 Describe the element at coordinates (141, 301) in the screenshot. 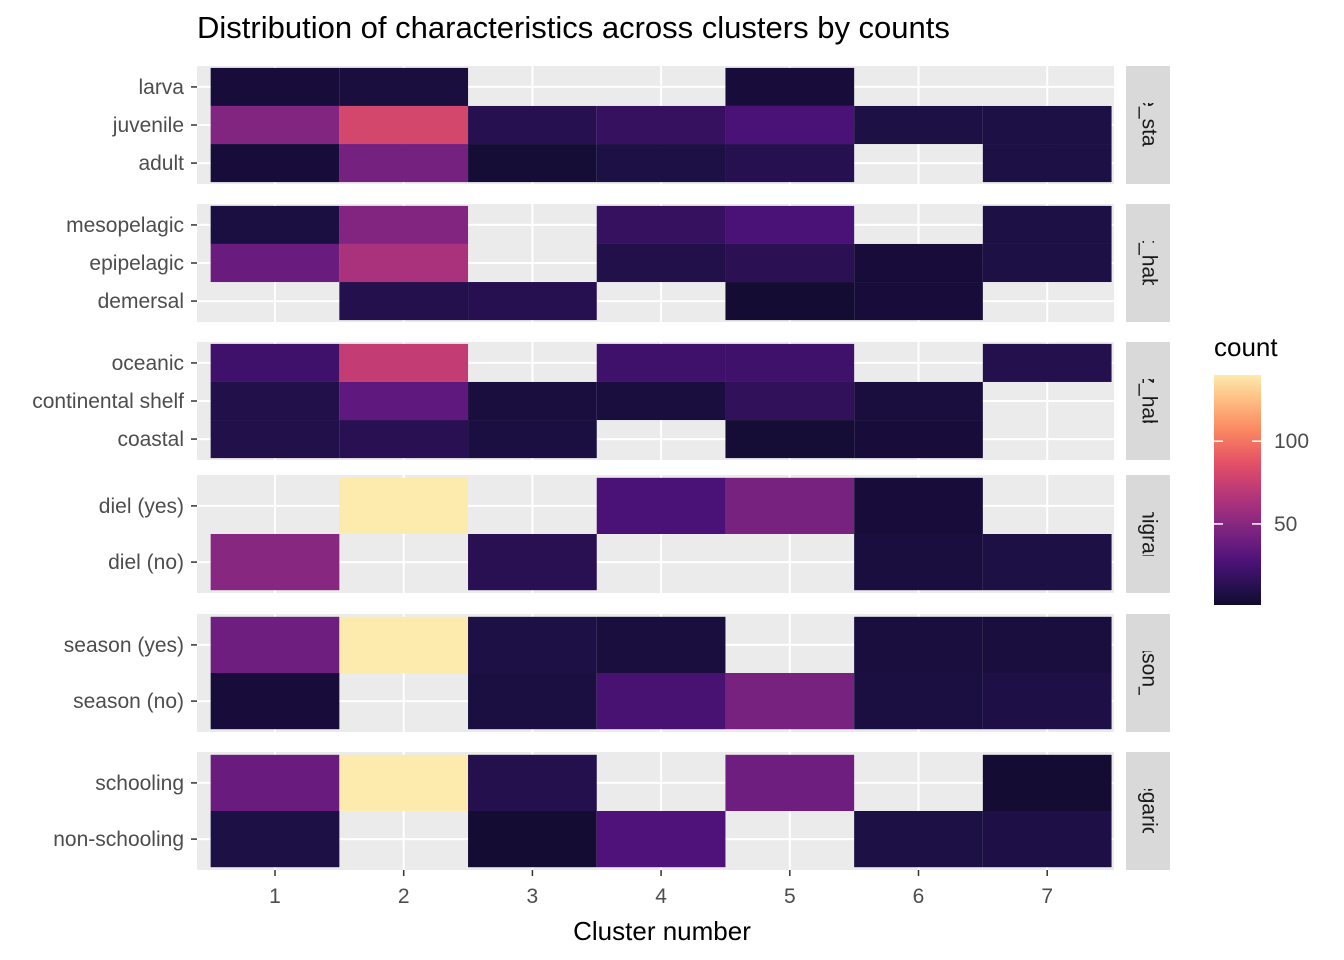

I see `y-tick-label: demersal` at that location.